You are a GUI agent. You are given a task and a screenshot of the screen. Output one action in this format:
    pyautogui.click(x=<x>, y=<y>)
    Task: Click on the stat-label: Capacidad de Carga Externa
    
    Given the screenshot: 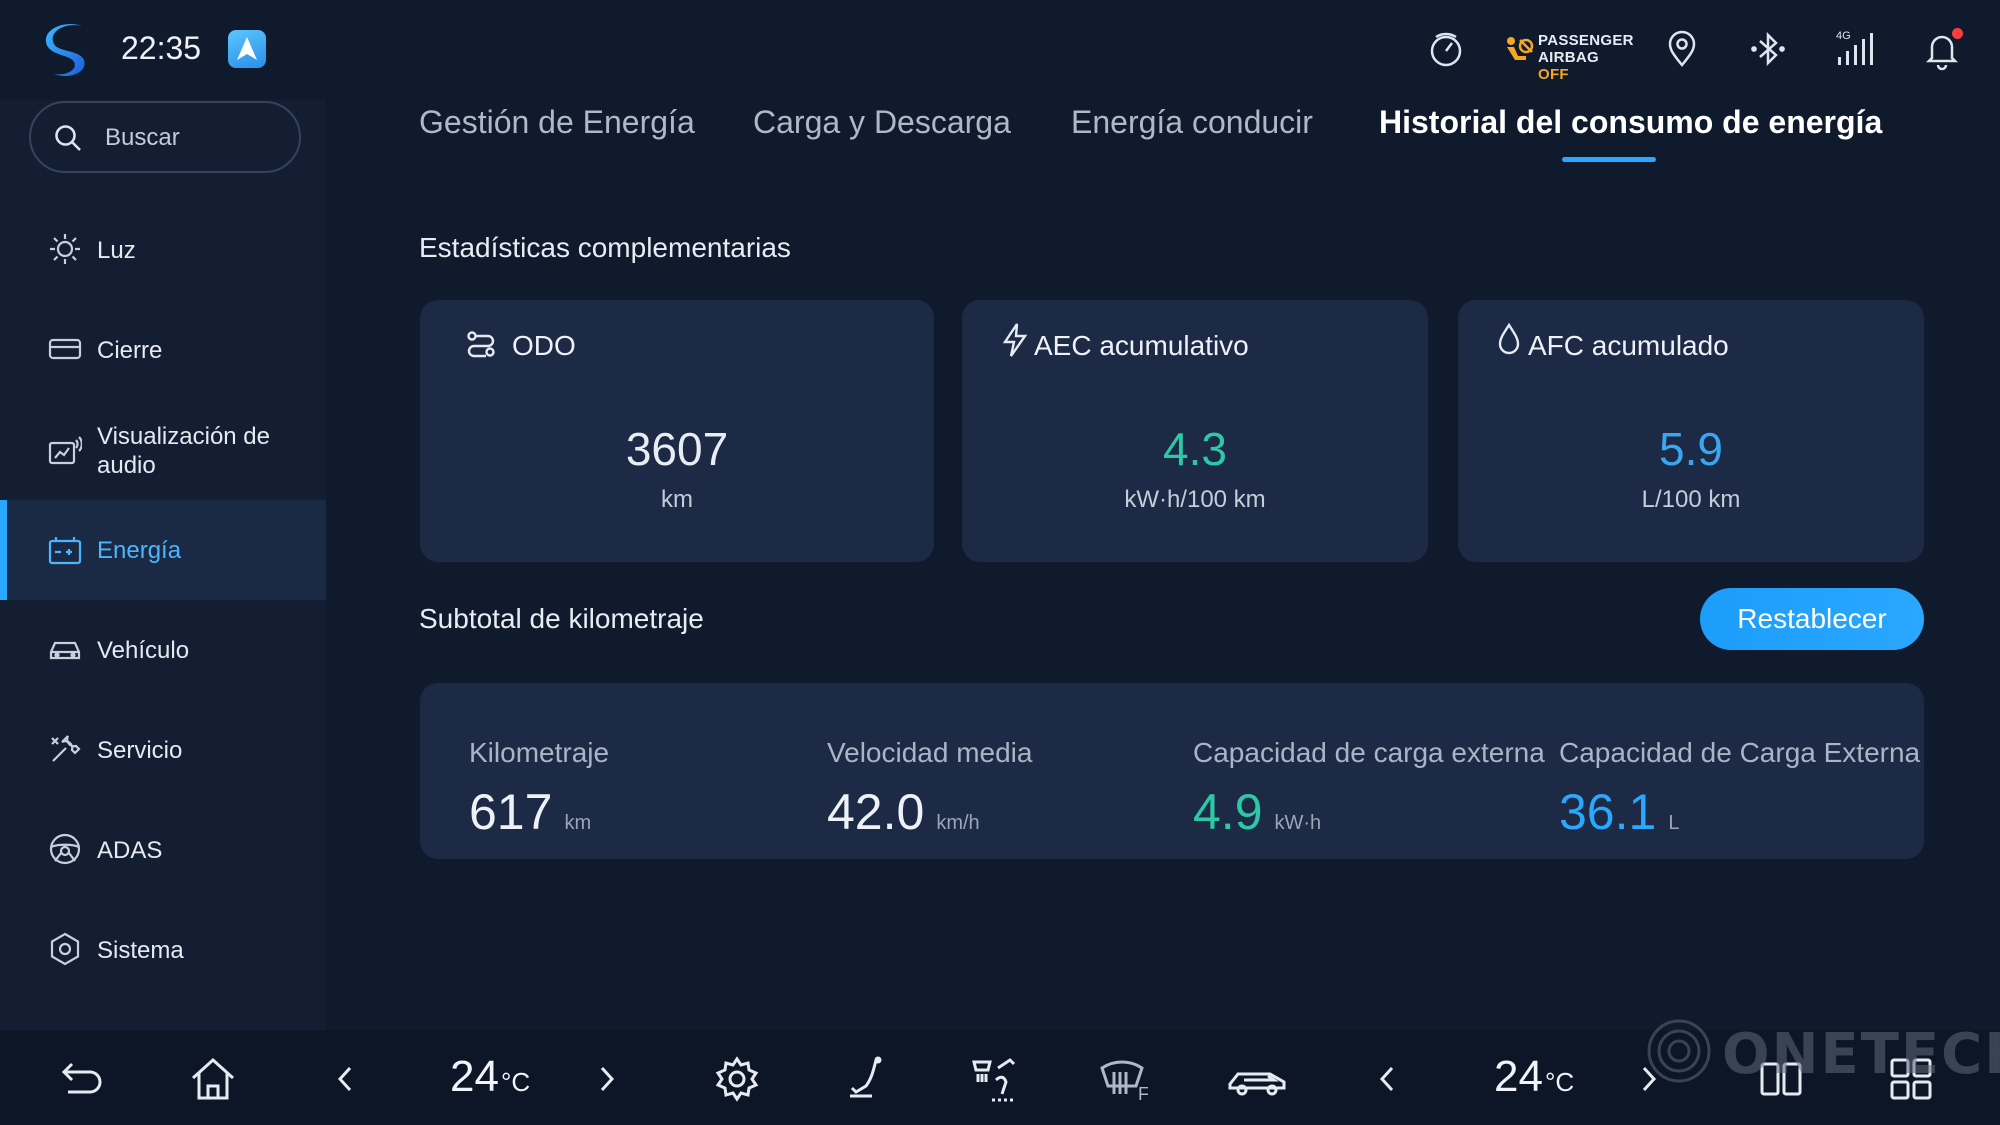 What is the action you would take?
    pyautogui.click(x=1740, y=752)
    